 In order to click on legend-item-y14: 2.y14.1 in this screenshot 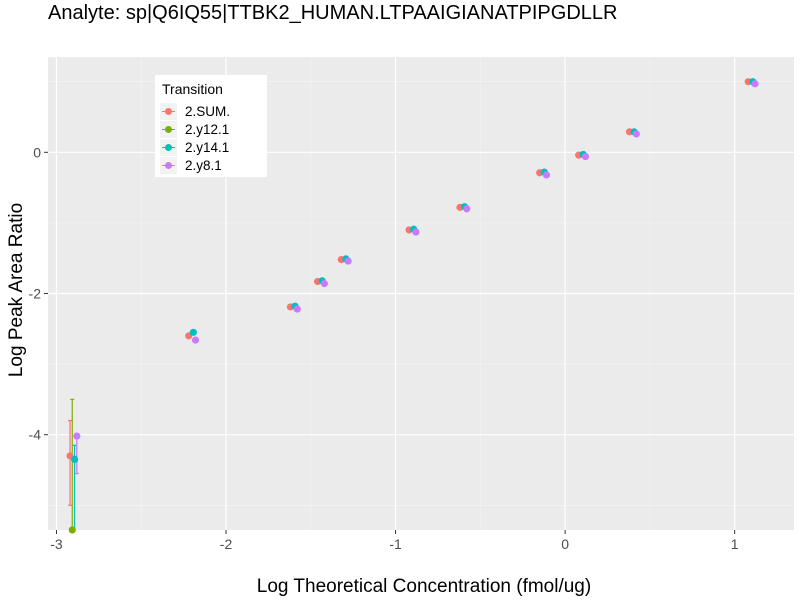, I will do `click(212, 147)`.